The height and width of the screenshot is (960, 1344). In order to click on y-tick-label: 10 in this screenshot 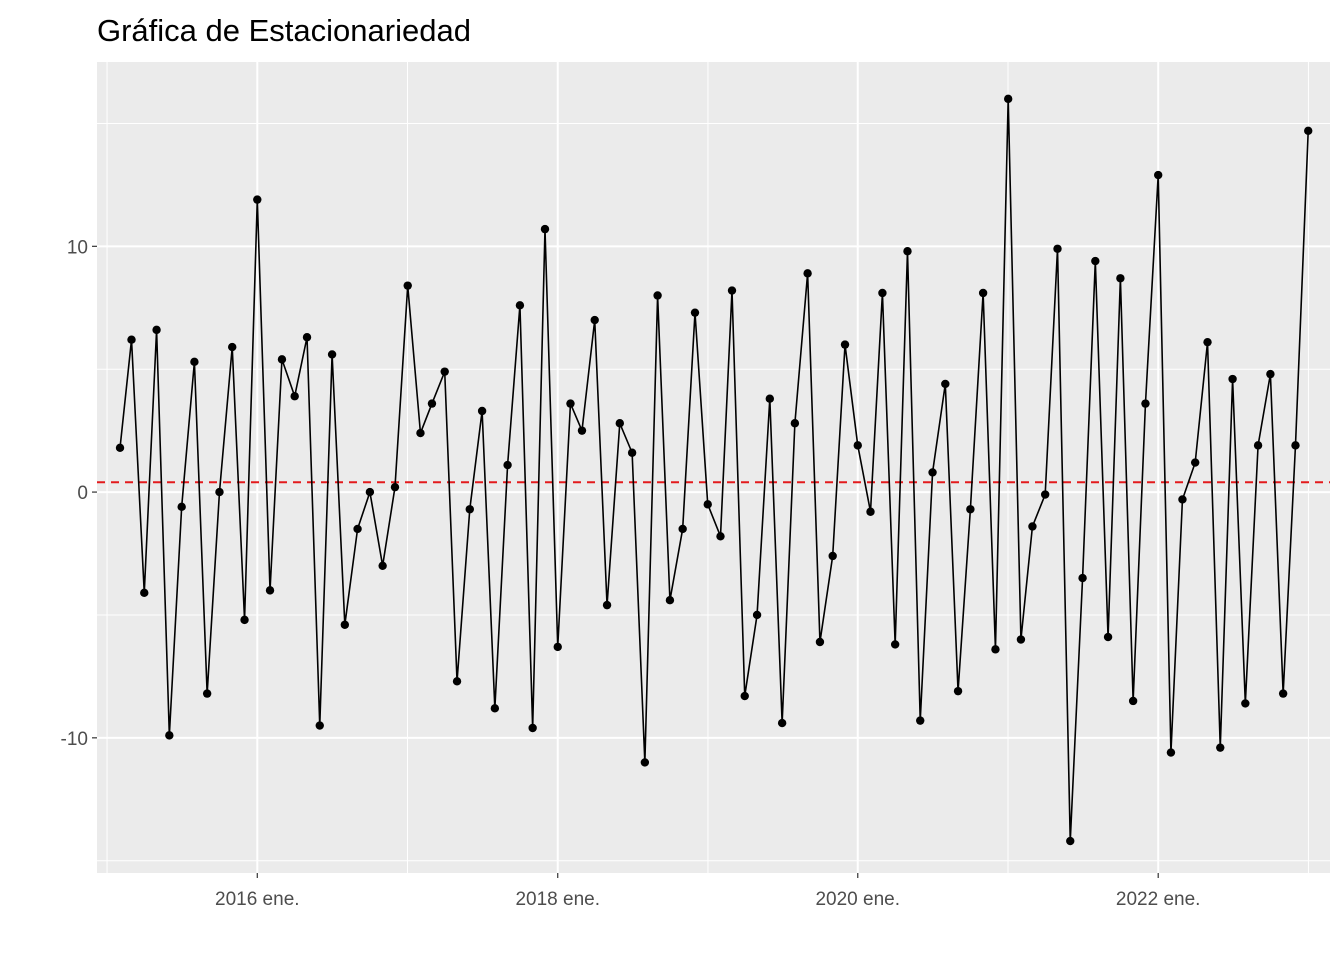, I will do `click(77, 247)`.